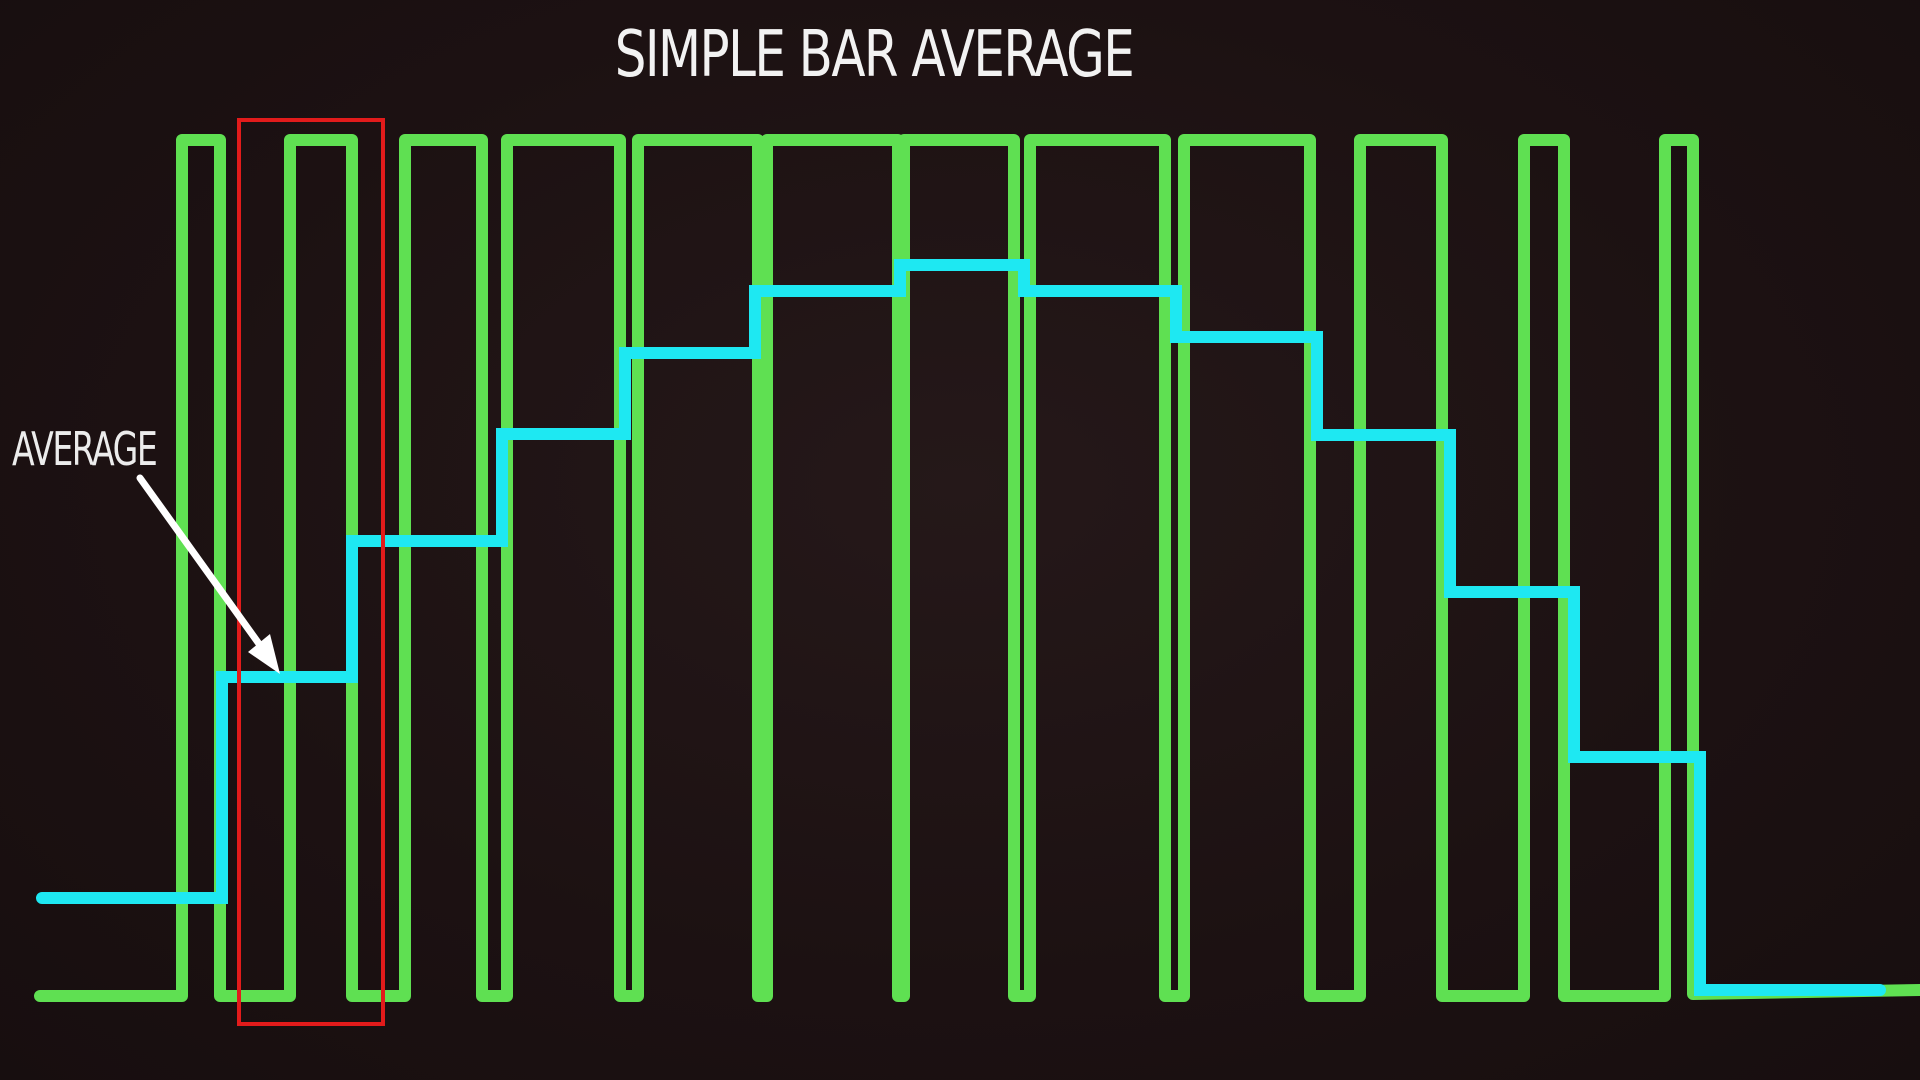 The height and width of the screenshot is (1080, 1920). What do you see at coordinates (208, 574) in the screenshot?
I see `arrow-icon` at bounding box center [208, 574].